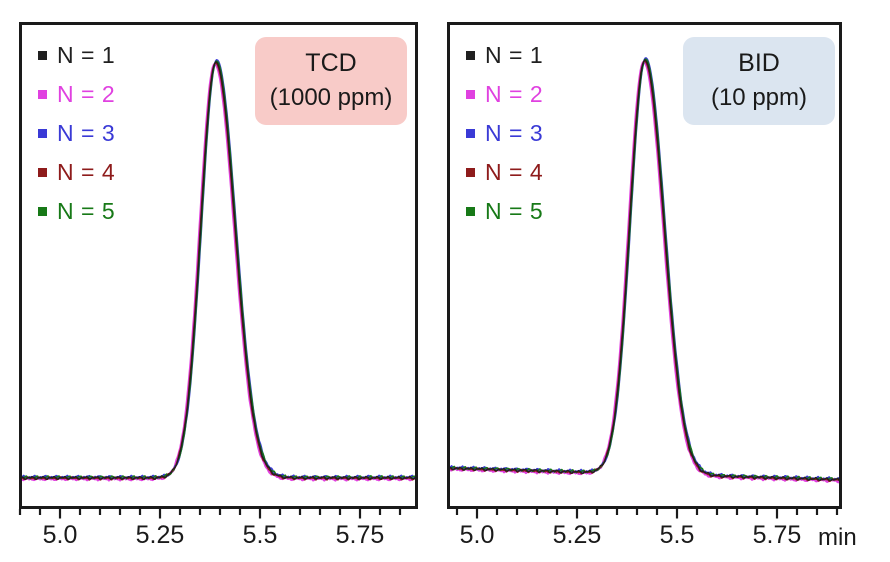  Describe the element at coordinates (331, 97) in the screenshot. I see `detector-concentration: (1000 ppm)` at that location.